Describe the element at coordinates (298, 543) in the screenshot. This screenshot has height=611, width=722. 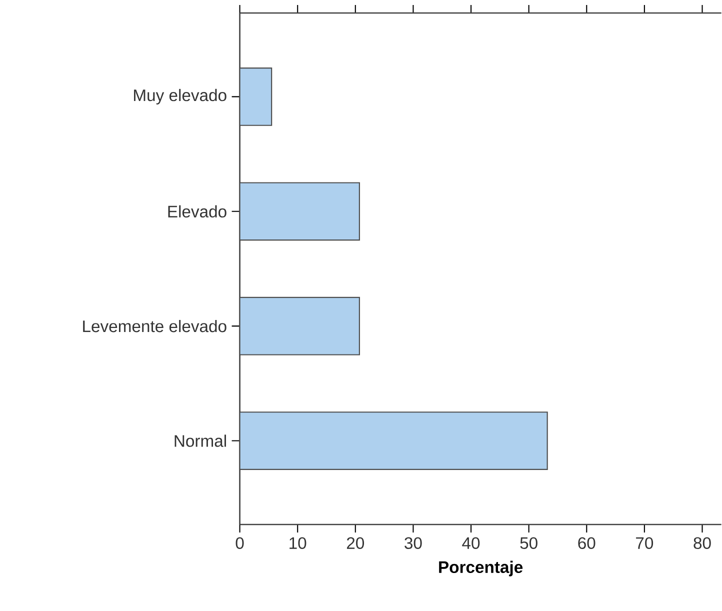
I see `x-tick-label: 10` at that location.